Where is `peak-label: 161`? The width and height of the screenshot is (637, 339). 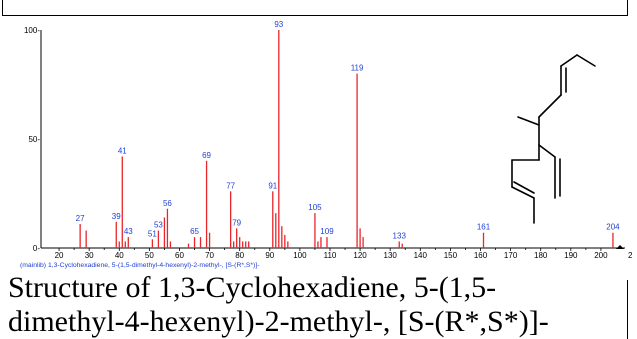 peak-label: 161 is located at coordinates (484, 227).